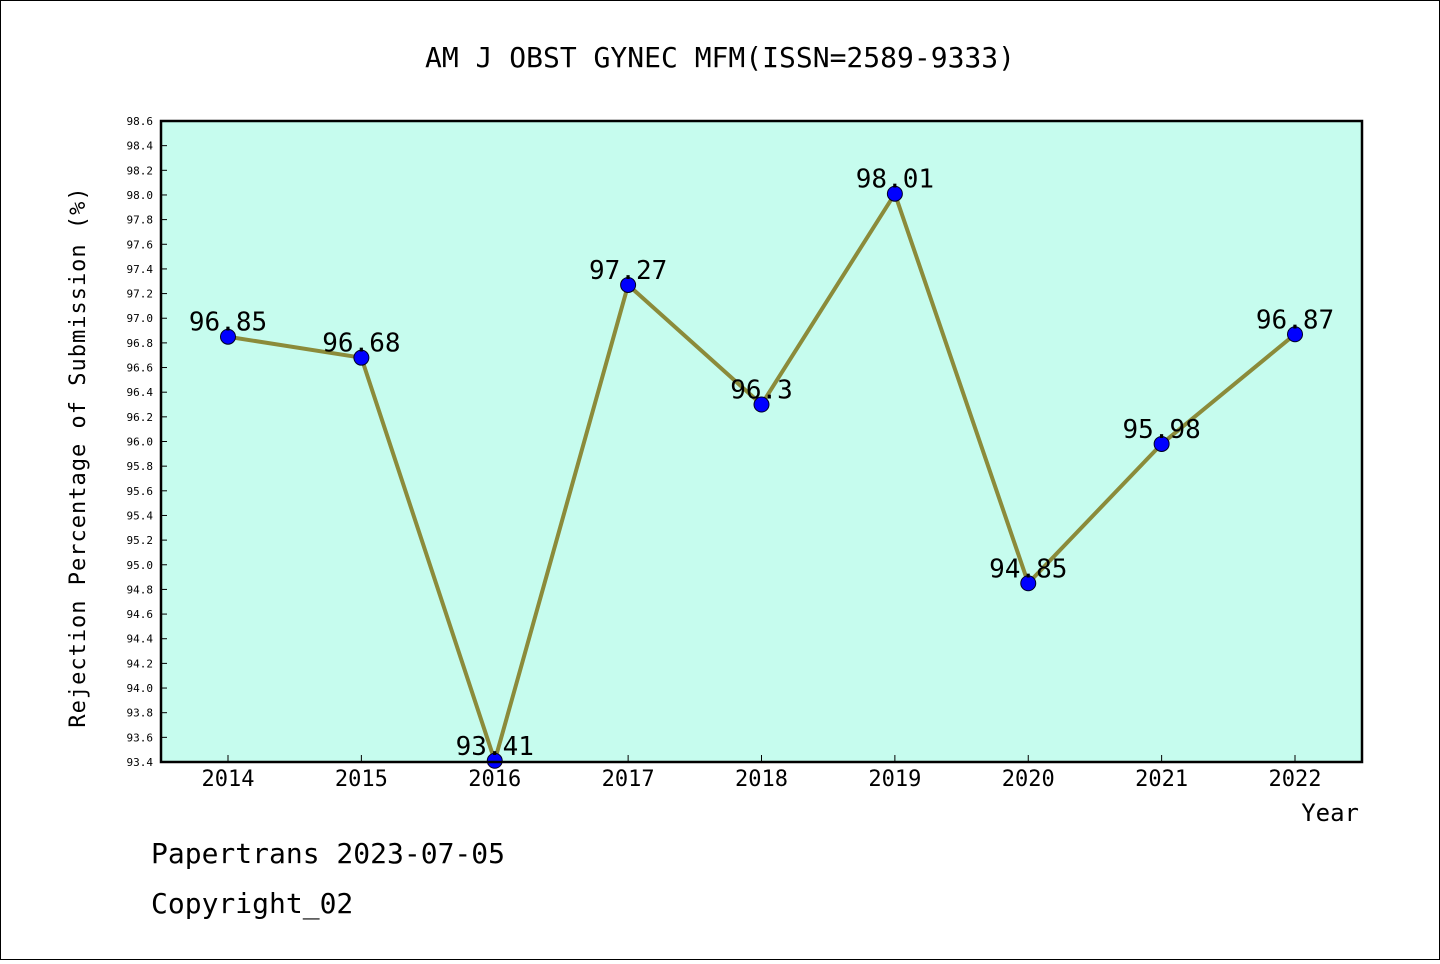 The height and width of the screenshot is (964, 1440). I want to click on y-tick-label: 96.4, so click(140, 392).